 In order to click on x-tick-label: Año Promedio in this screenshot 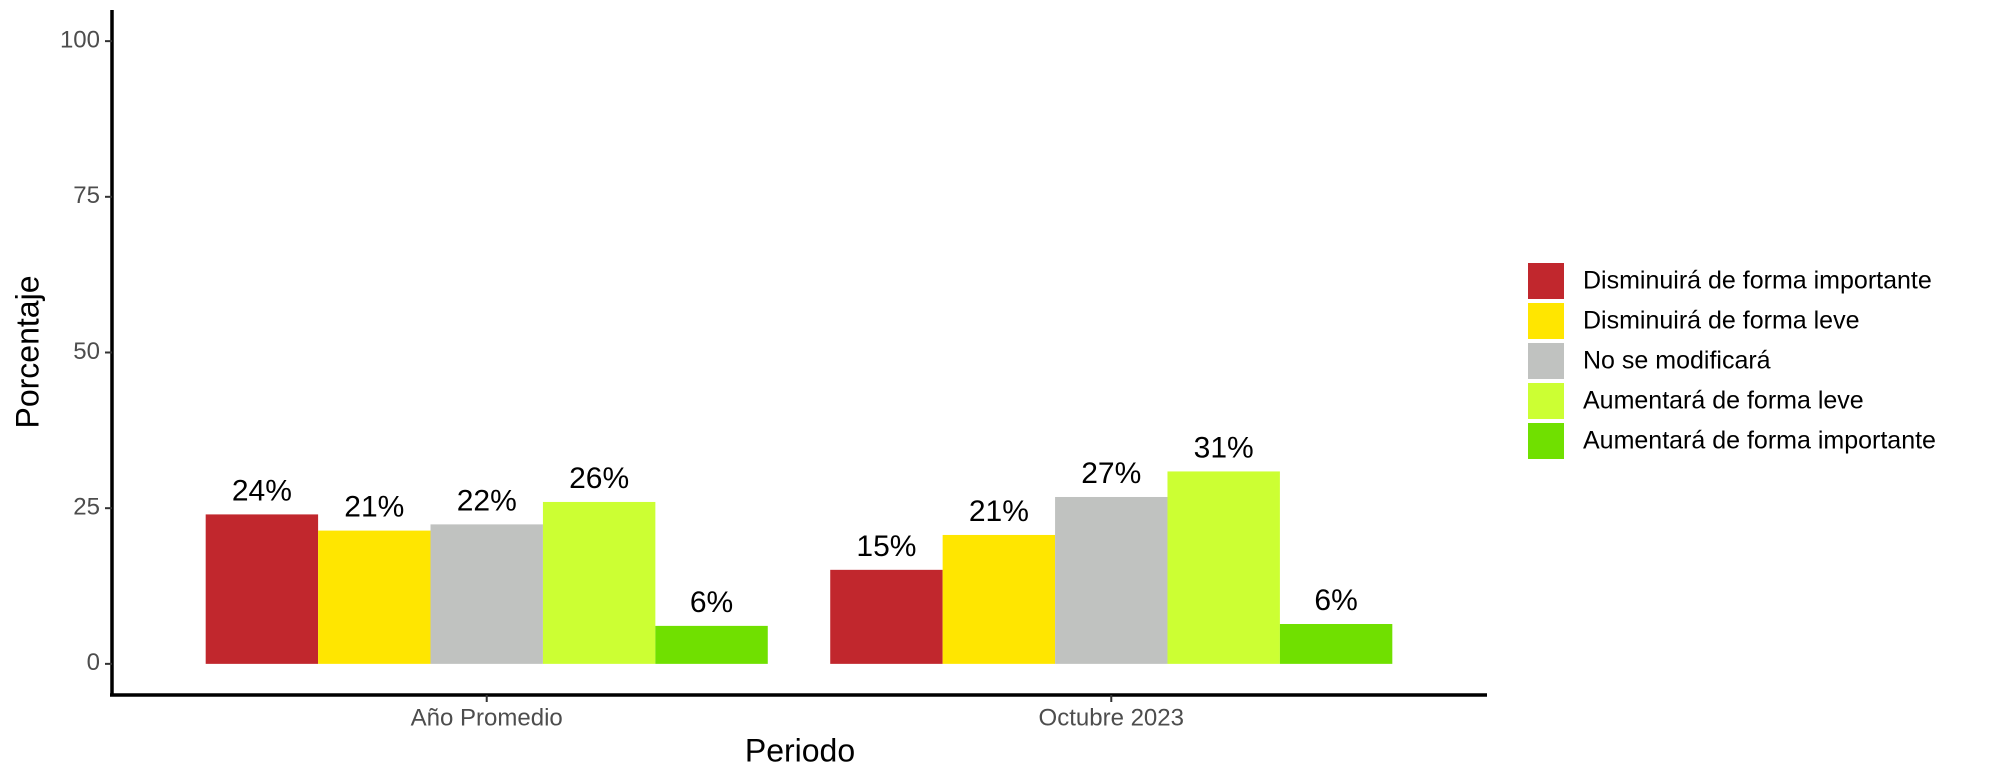, I will do `click(487, 717)`.